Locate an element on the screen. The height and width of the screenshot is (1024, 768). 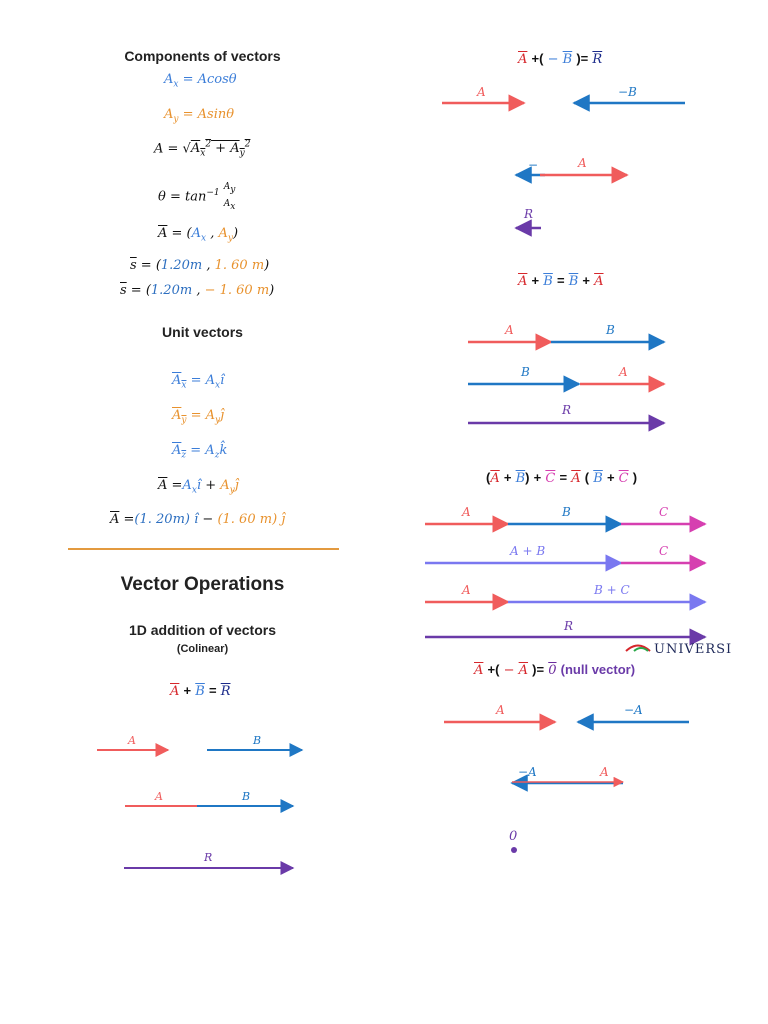
label-b-4: B is located at coordinates (525, 372).